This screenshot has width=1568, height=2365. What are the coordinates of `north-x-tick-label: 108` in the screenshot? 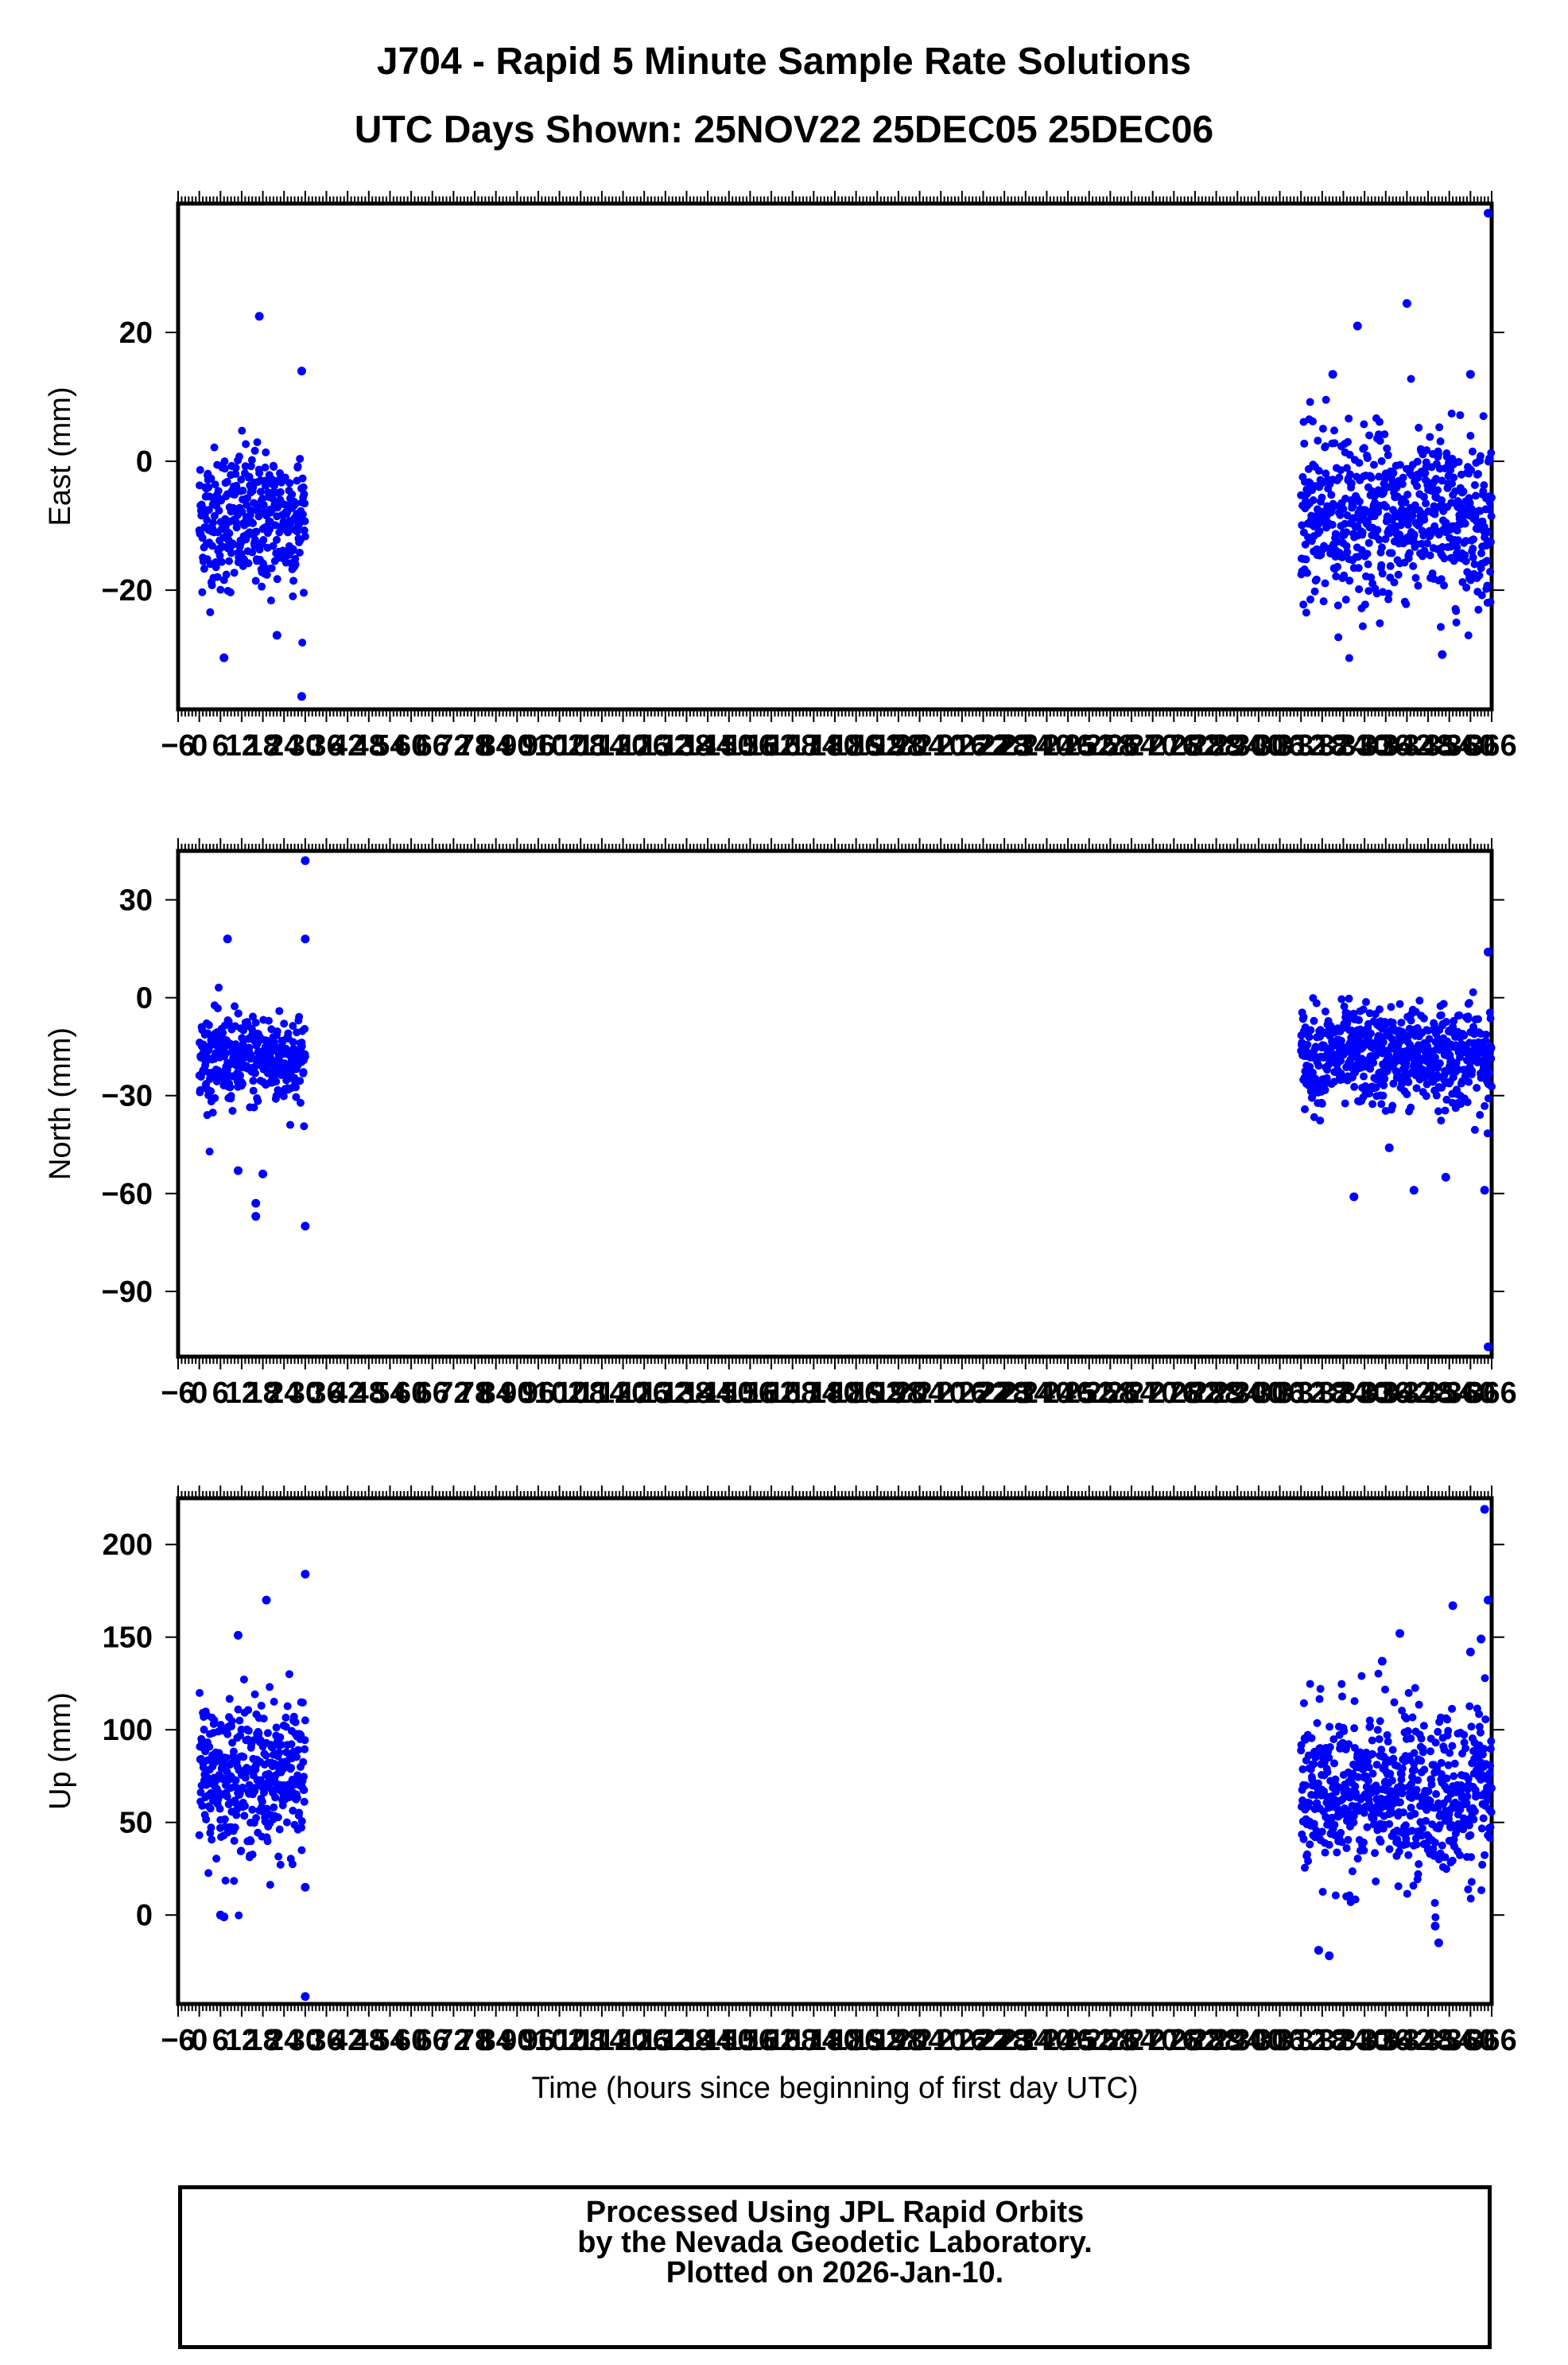 It's located at (581, 1393).